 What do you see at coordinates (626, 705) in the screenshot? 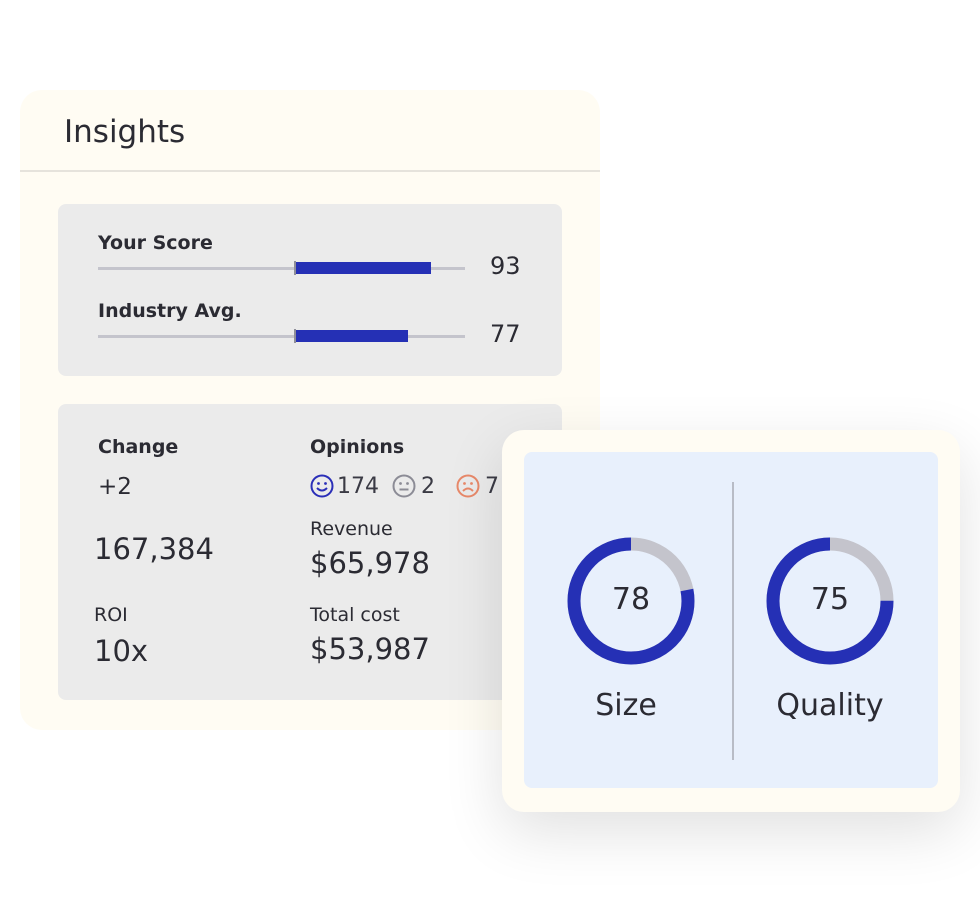
I see `gauge-label: Size` at bounding box center [626, 705].